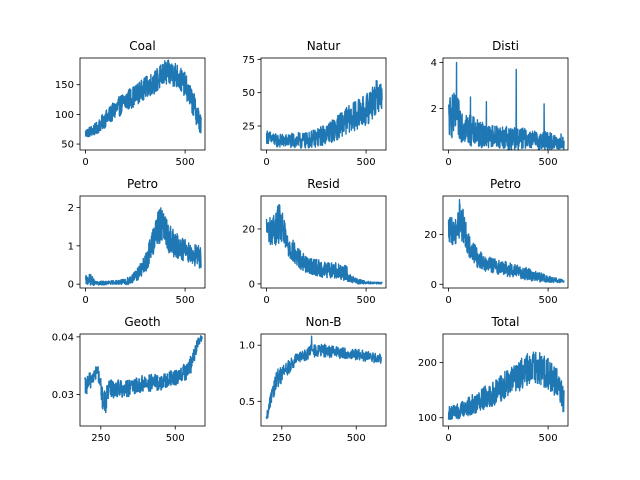  What do you see at coordinates (142, 322) in the screenshot?
I see `subplot-title: Geoth` at bounding box center [142, 322].